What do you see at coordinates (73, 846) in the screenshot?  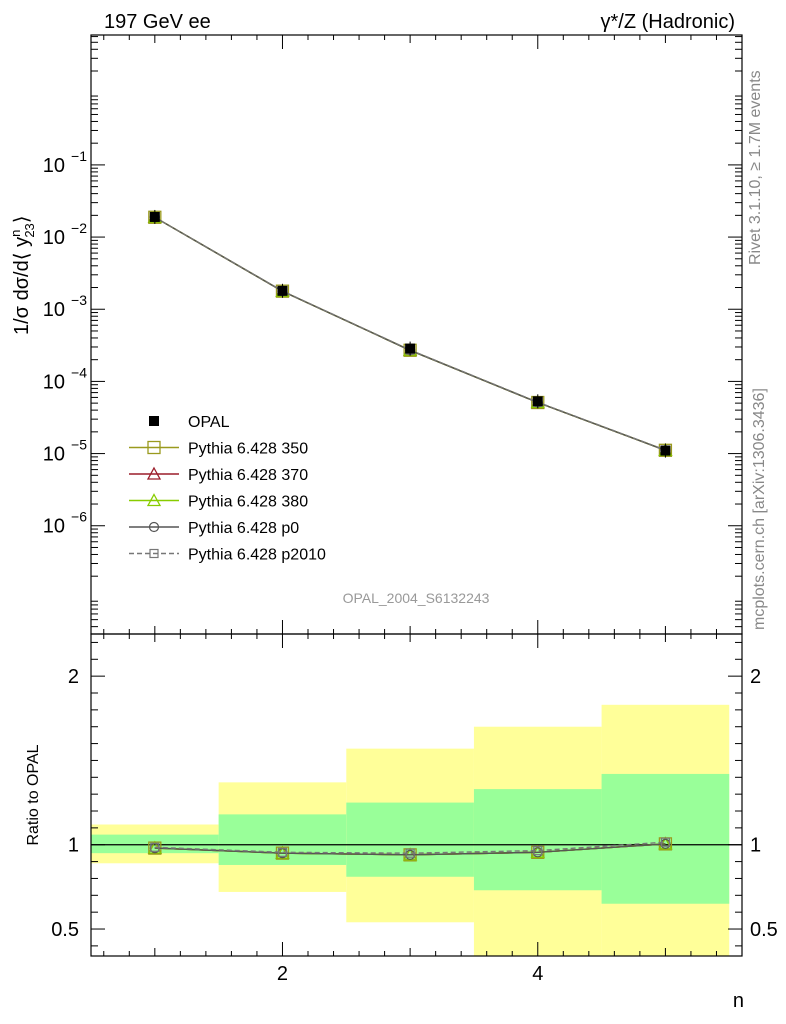 I see `ratio-y-tick-label-left-1: 1` at bounding box center [73, 846].